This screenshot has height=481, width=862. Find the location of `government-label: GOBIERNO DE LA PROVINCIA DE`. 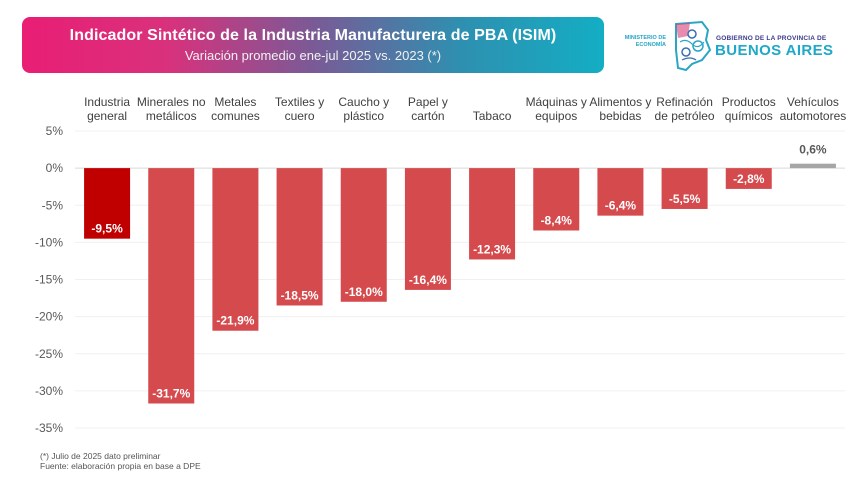

government-label: GOBIERNO DE LA PROVINCIA DE is located at coordinates (771, 38).